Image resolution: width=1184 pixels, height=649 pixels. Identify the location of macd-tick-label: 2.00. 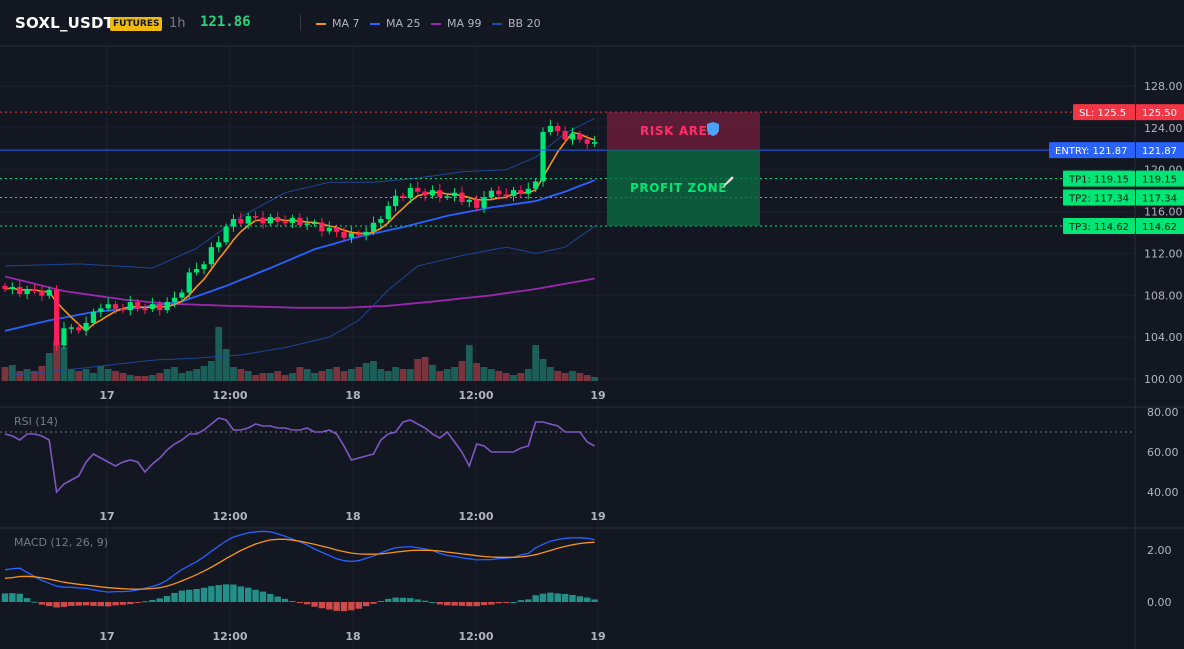
(1159, 550).